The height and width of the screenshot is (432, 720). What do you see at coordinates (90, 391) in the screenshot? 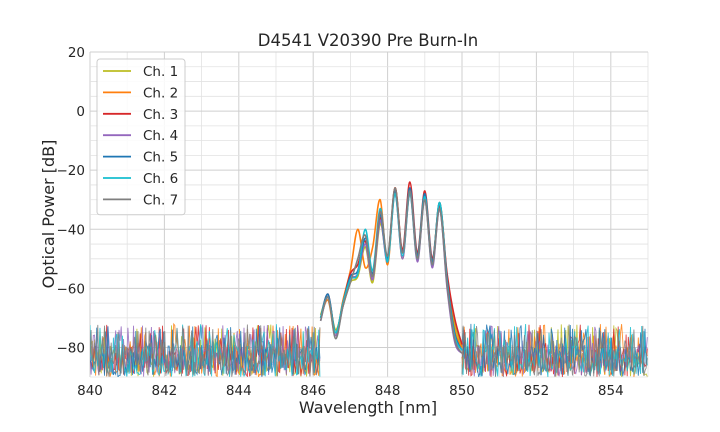
I see `x-tick-label: 840` at bounding box center [90, 391].